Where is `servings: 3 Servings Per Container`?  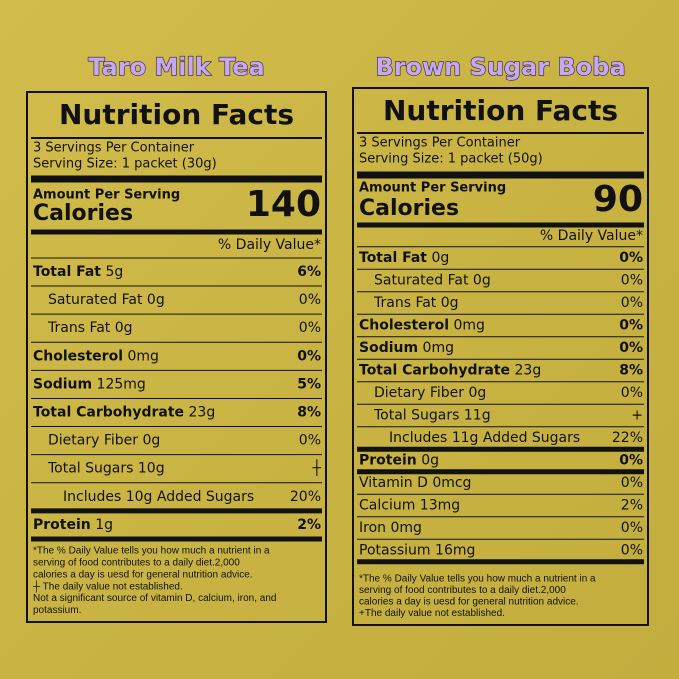 servings: 3 Servings Per Container is located at coordinates (440, 143).